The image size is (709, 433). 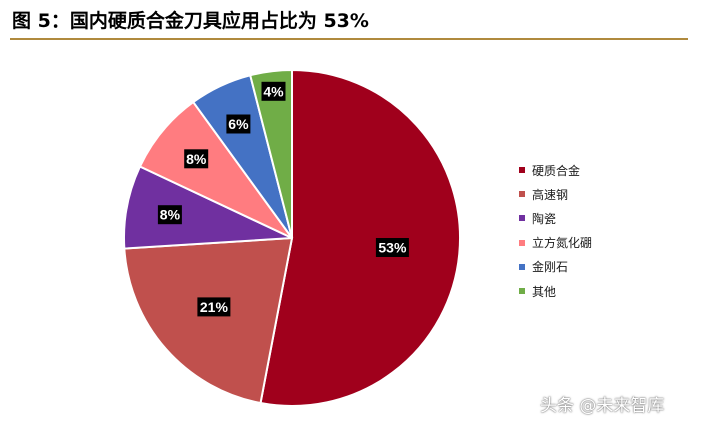 I want to click on legend-item: 高速钢, so click(x=555, y=194).